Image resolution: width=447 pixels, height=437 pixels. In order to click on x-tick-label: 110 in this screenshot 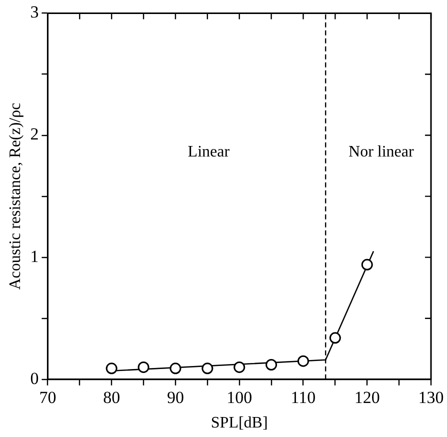, I will do `click(303, 398)`.